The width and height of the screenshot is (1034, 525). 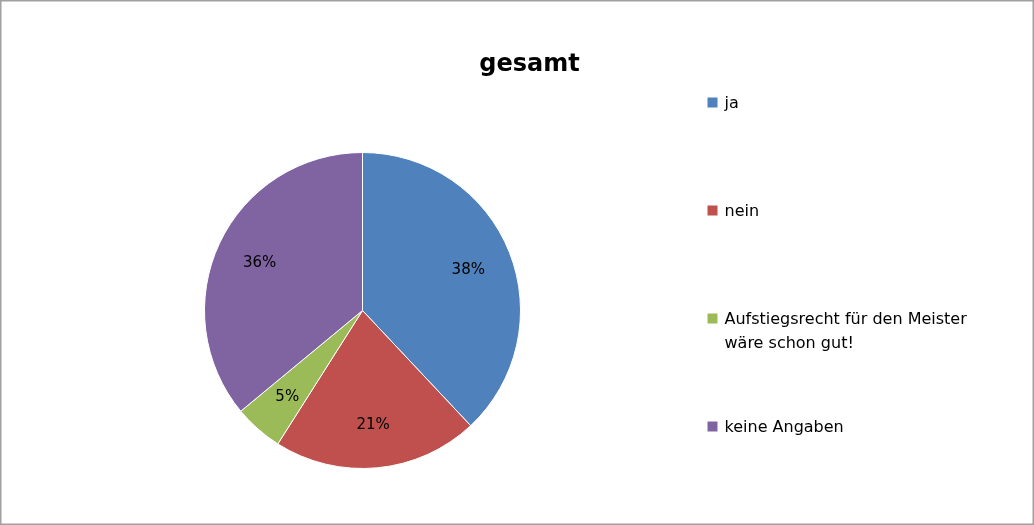 What do you see at coordinates (846, 330) in the screenshot?
I see `legend-label: Aufstiegsrecht für den Meister wäre schon gut!` at bounding box center [846, 330].